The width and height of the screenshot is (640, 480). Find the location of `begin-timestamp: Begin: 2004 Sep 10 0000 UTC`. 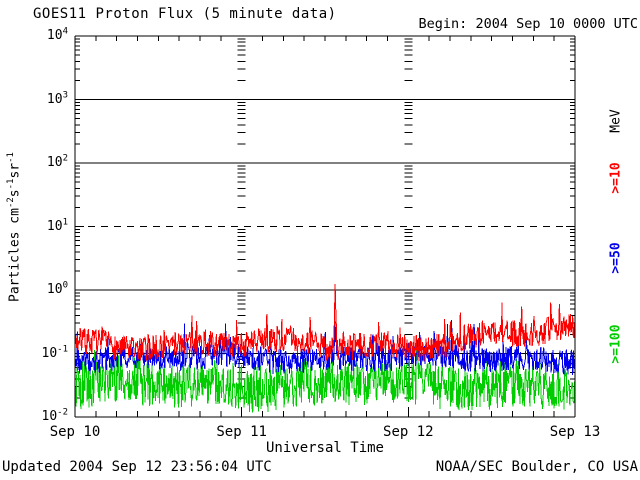

begin-timestamp: Begin: 2004 Sep 10 0000 UTC is located at coordinates (528, 24).